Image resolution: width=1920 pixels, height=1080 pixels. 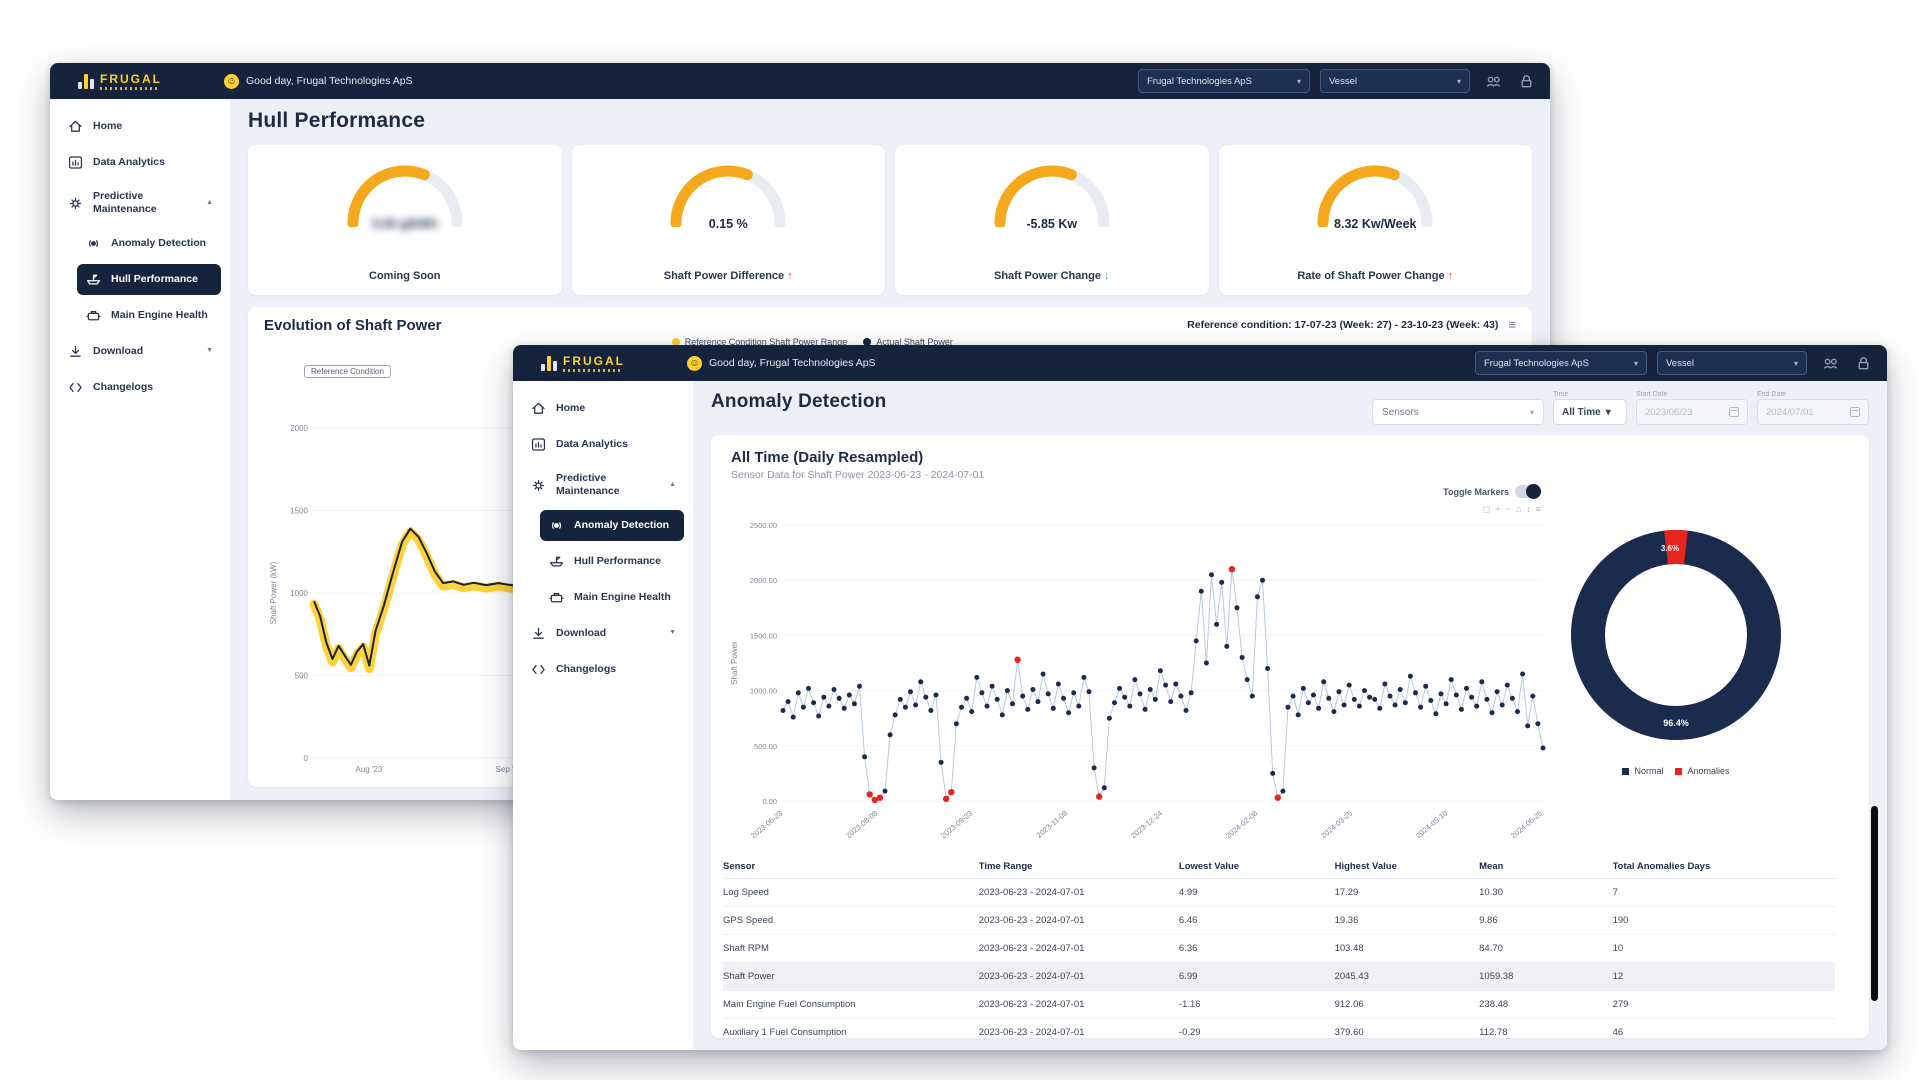 What do you see at coordinates (509, 769) in the screenshot?
I see `svg-text: Sep '23` at bounding box center [509, 769].